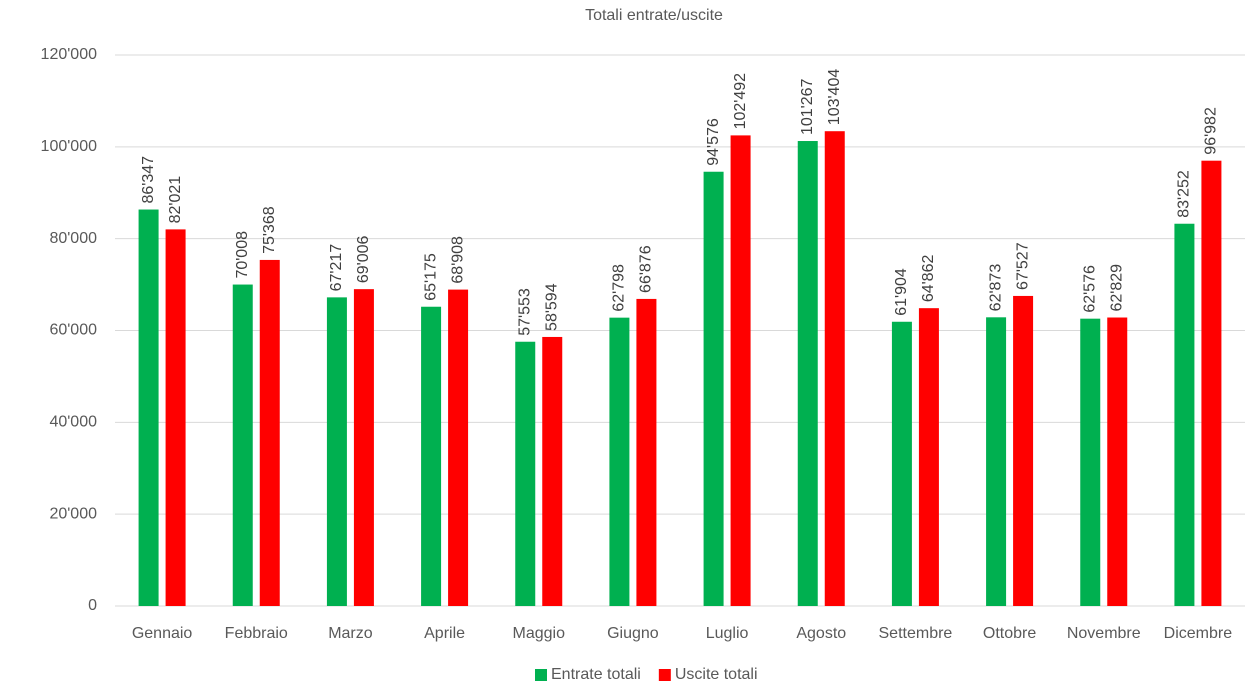 The image size is (1252, 688). What do you see at coordinates (551, 307) in the screenshot?
I see `value-label: 58'594` at bounding box center [551, 307].